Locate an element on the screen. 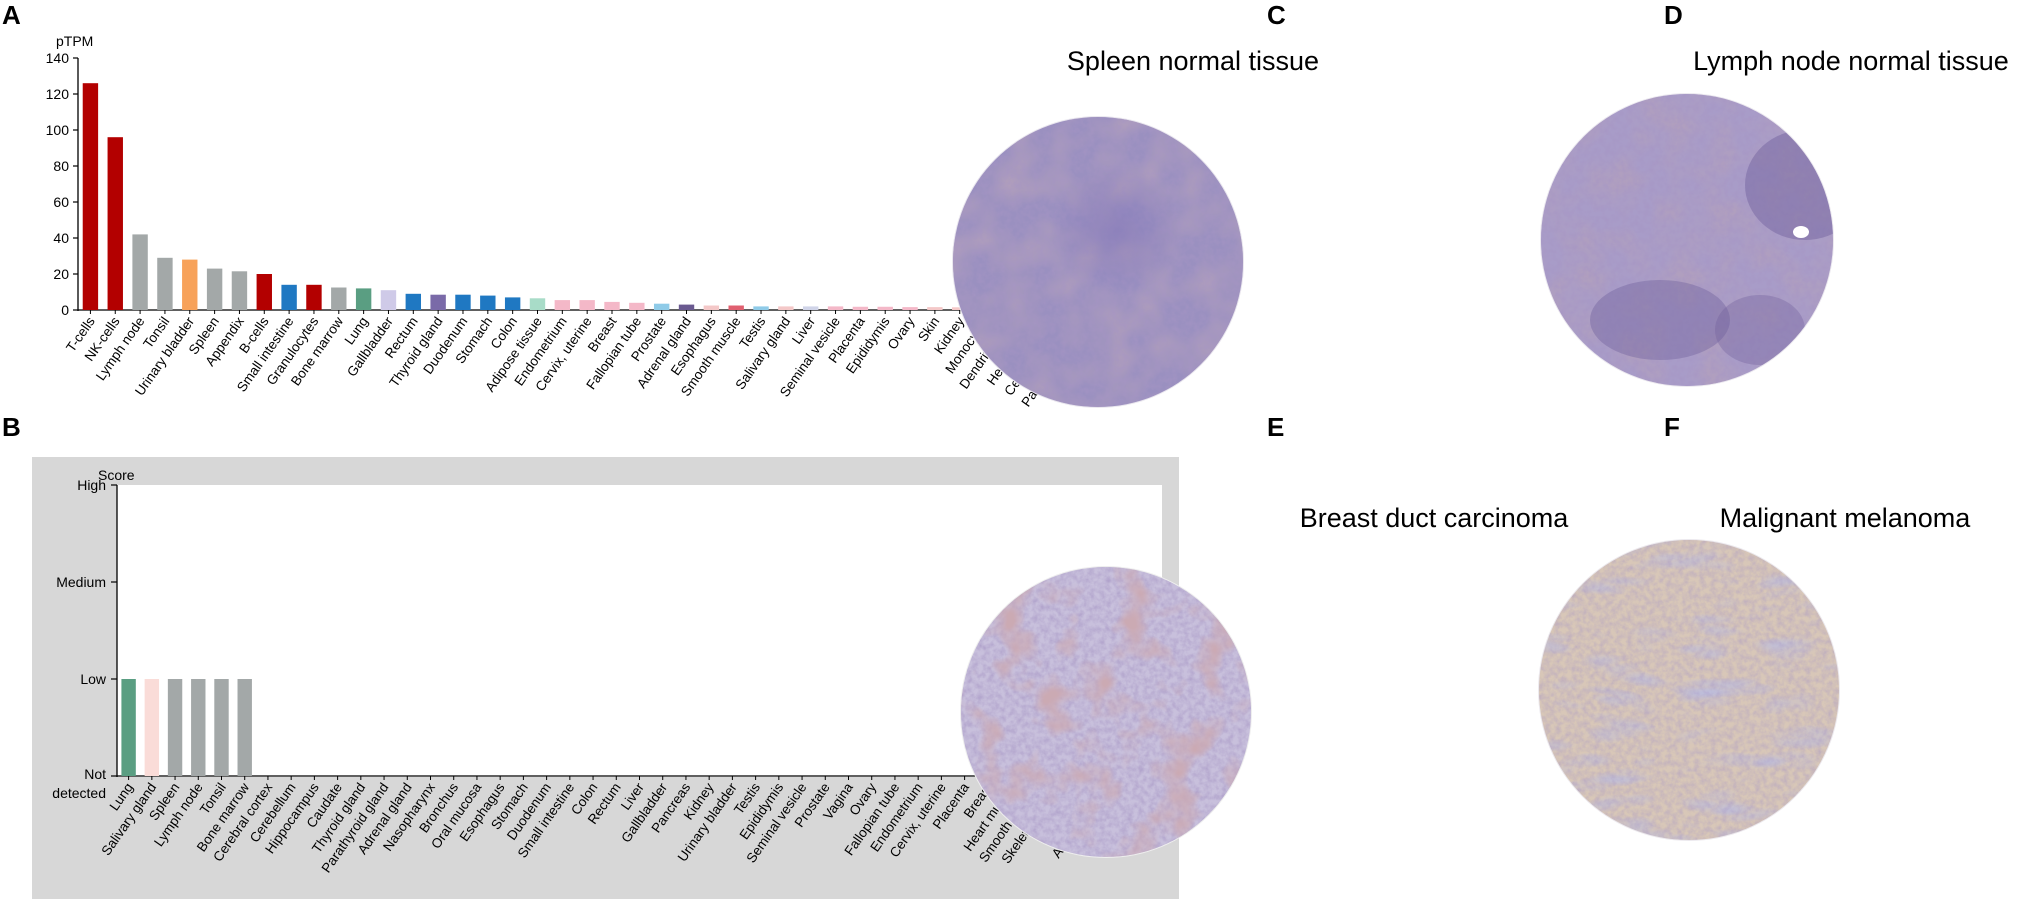  y-tick-label: Not is located at coordinates (95, 774).